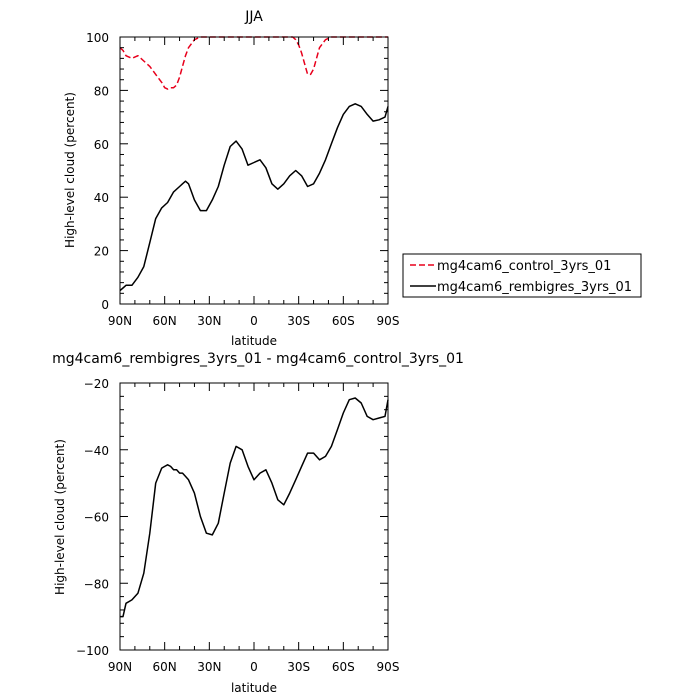  Describe the element at coordinates (101, 198) in the screenshot. I see `panel-top-y-tick-label: 40` at that location.